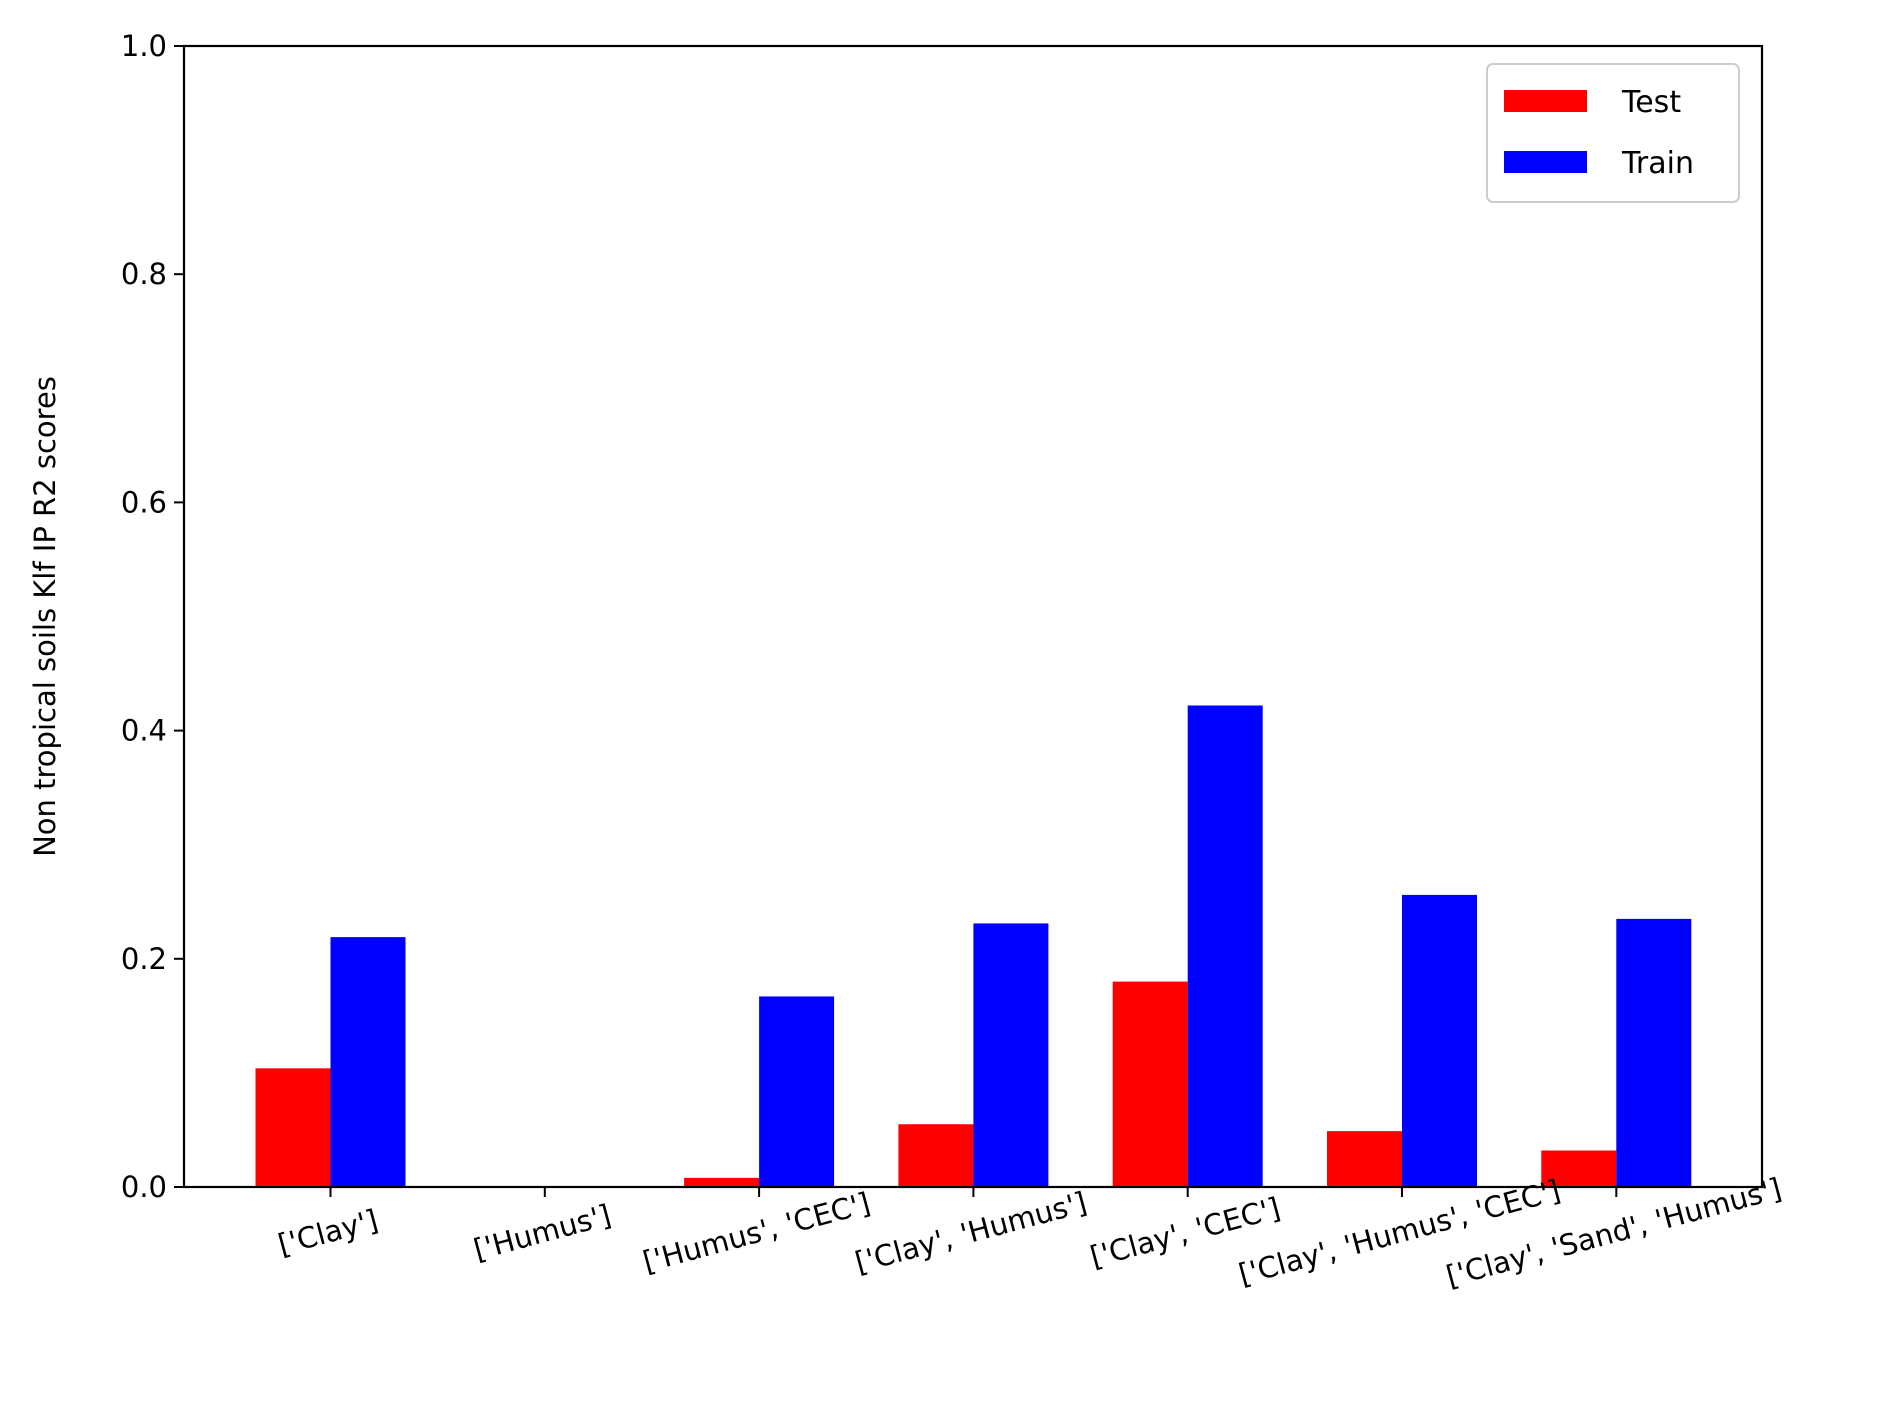 This screenshot has height=1406, width=1879. Describe the element at coordinates (152, 616) in the screenshot. I see `y-axis: 0.0 0.2 0.4 0.6 0.8 1.0` at that location.